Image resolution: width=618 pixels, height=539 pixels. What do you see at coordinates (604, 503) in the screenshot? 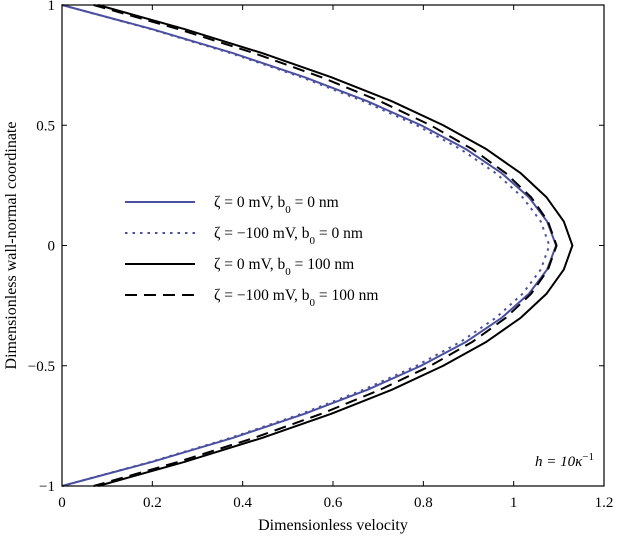
I see `x-tick-label: 1.2` at bounding box center [604, 503].